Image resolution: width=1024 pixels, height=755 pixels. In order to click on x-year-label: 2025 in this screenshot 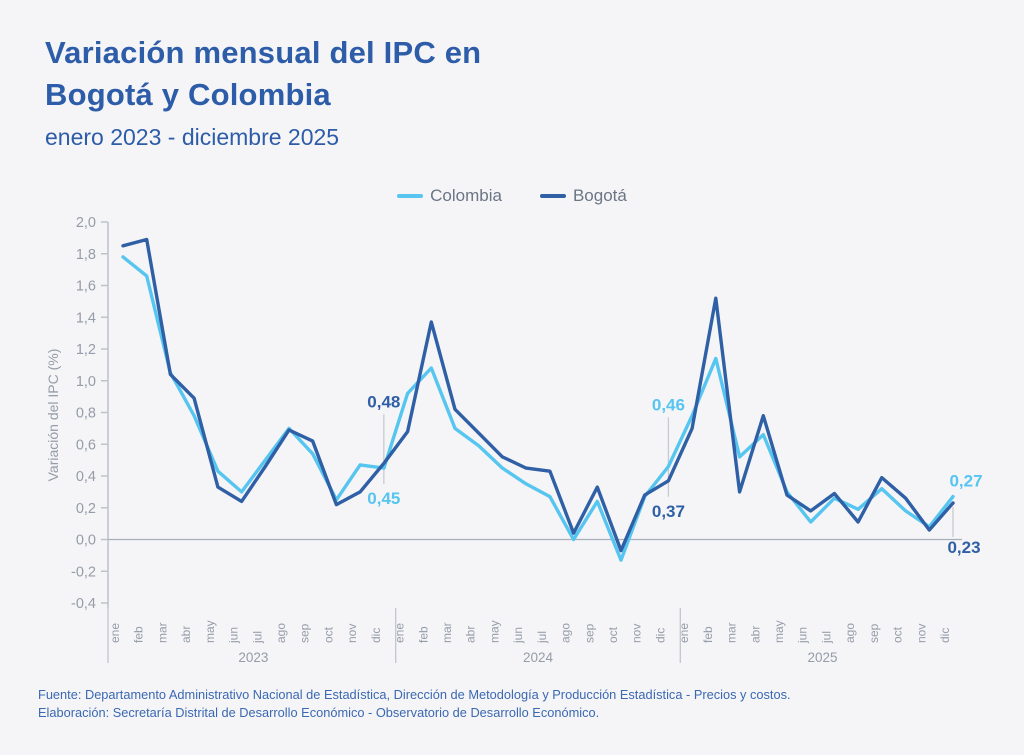, I will do `click(823, 657)`.